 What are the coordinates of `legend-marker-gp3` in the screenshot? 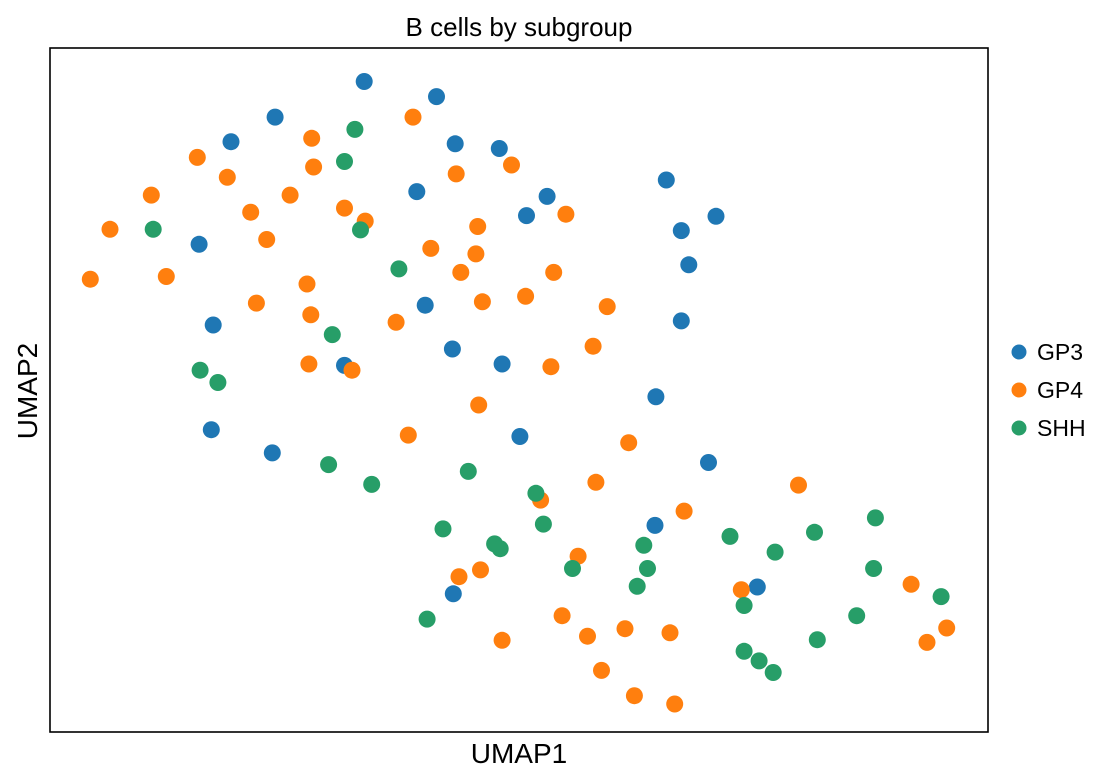 It's located at (1019, 352).